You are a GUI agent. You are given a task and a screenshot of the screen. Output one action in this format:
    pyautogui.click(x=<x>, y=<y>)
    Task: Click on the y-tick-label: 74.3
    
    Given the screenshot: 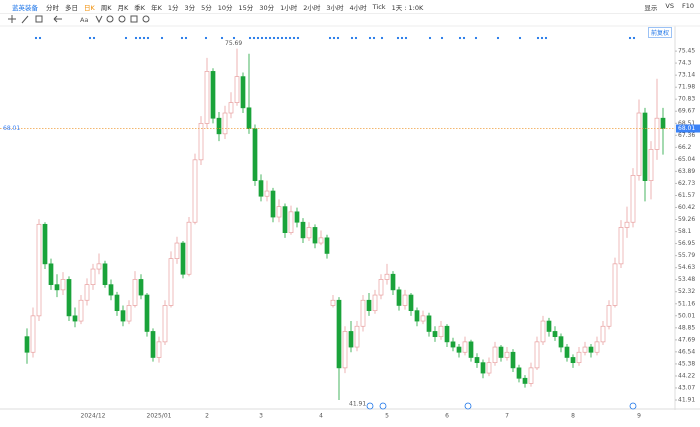 What is the action you would take?
    pyautogui.click(x=685, y=63)
    